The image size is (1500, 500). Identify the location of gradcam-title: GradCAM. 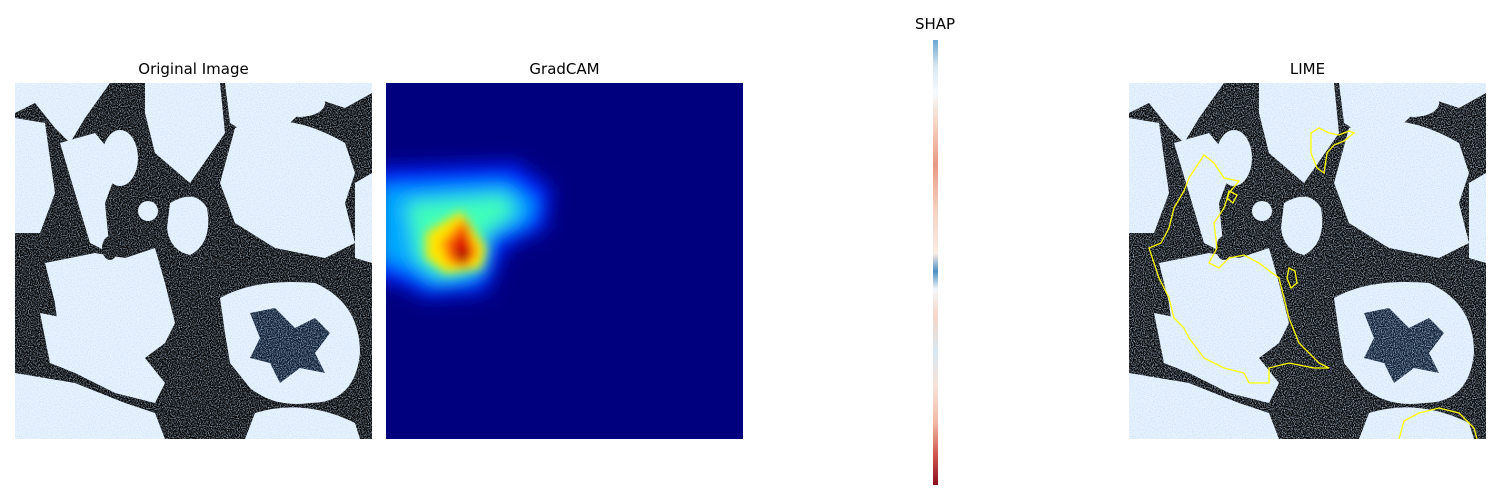
(564, 69).